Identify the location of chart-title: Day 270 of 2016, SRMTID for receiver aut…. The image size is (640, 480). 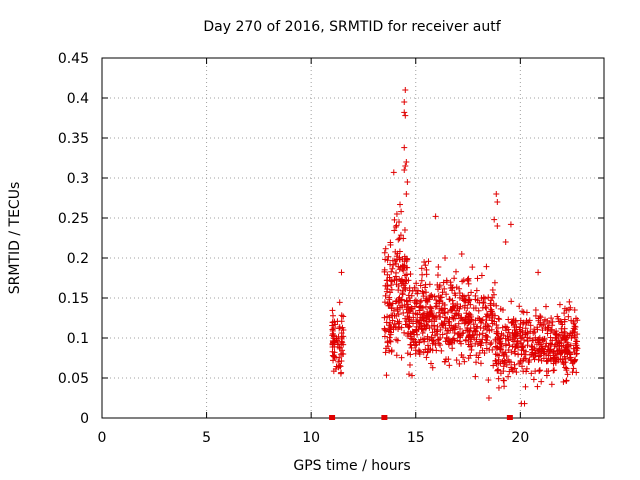
(352, 27).